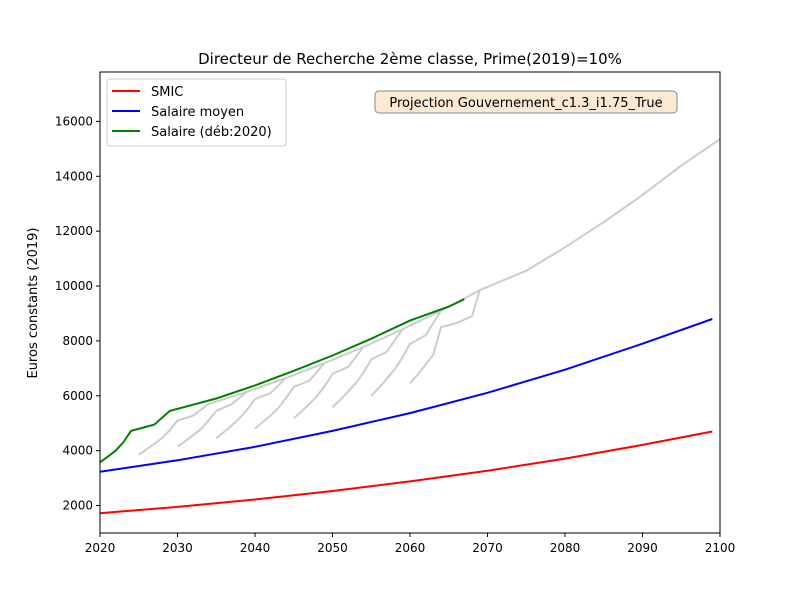 The height and width of the screenshot is (600, 800). I want to click on legend-frame, so click(196, 112).